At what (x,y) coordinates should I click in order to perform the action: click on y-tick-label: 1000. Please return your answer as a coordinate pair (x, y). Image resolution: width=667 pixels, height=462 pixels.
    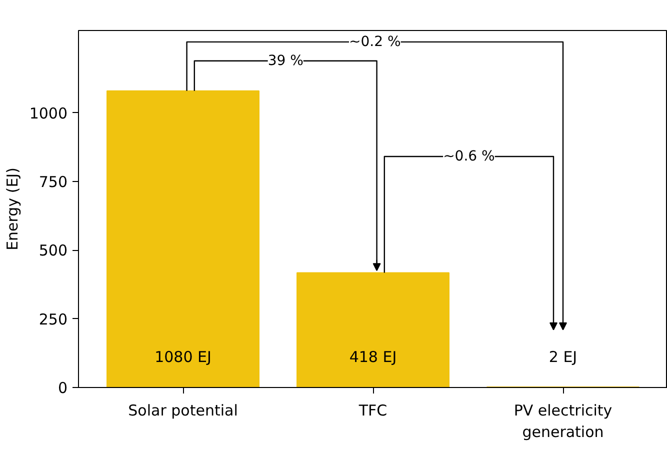
    Looking at the image, I should click on (48, 113).